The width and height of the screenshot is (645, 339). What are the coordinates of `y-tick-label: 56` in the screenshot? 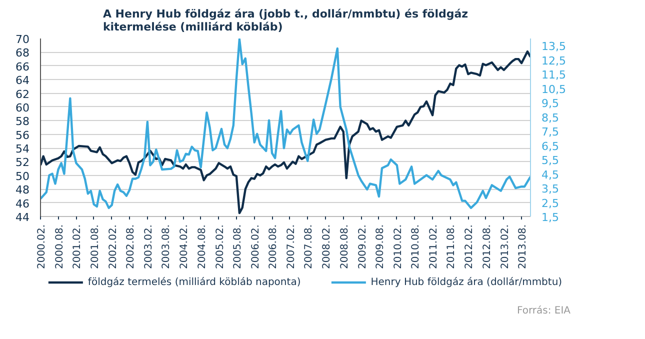 It's located at (23, 135).